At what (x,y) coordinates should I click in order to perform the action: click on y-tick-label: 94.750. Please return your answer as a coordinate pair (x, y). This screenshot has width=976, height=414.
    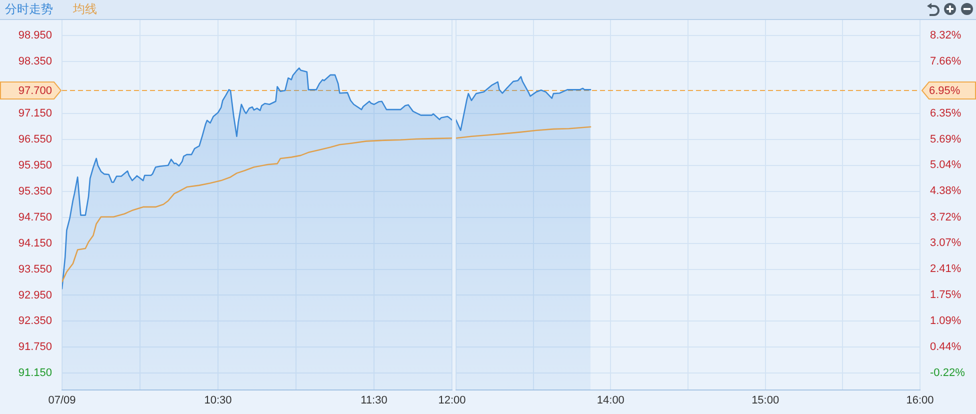
    Looking at the image, I should click on (35, 217).